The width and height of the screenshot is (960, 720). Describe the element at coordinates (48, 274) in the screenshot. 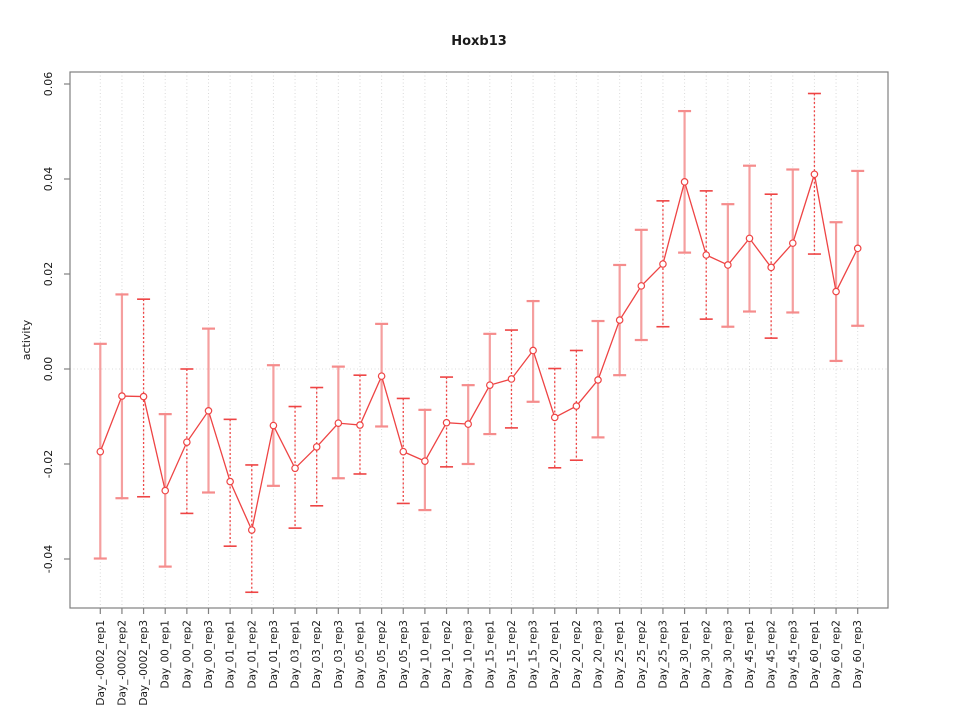

I see `y-tick-label: 0.02` at that location.